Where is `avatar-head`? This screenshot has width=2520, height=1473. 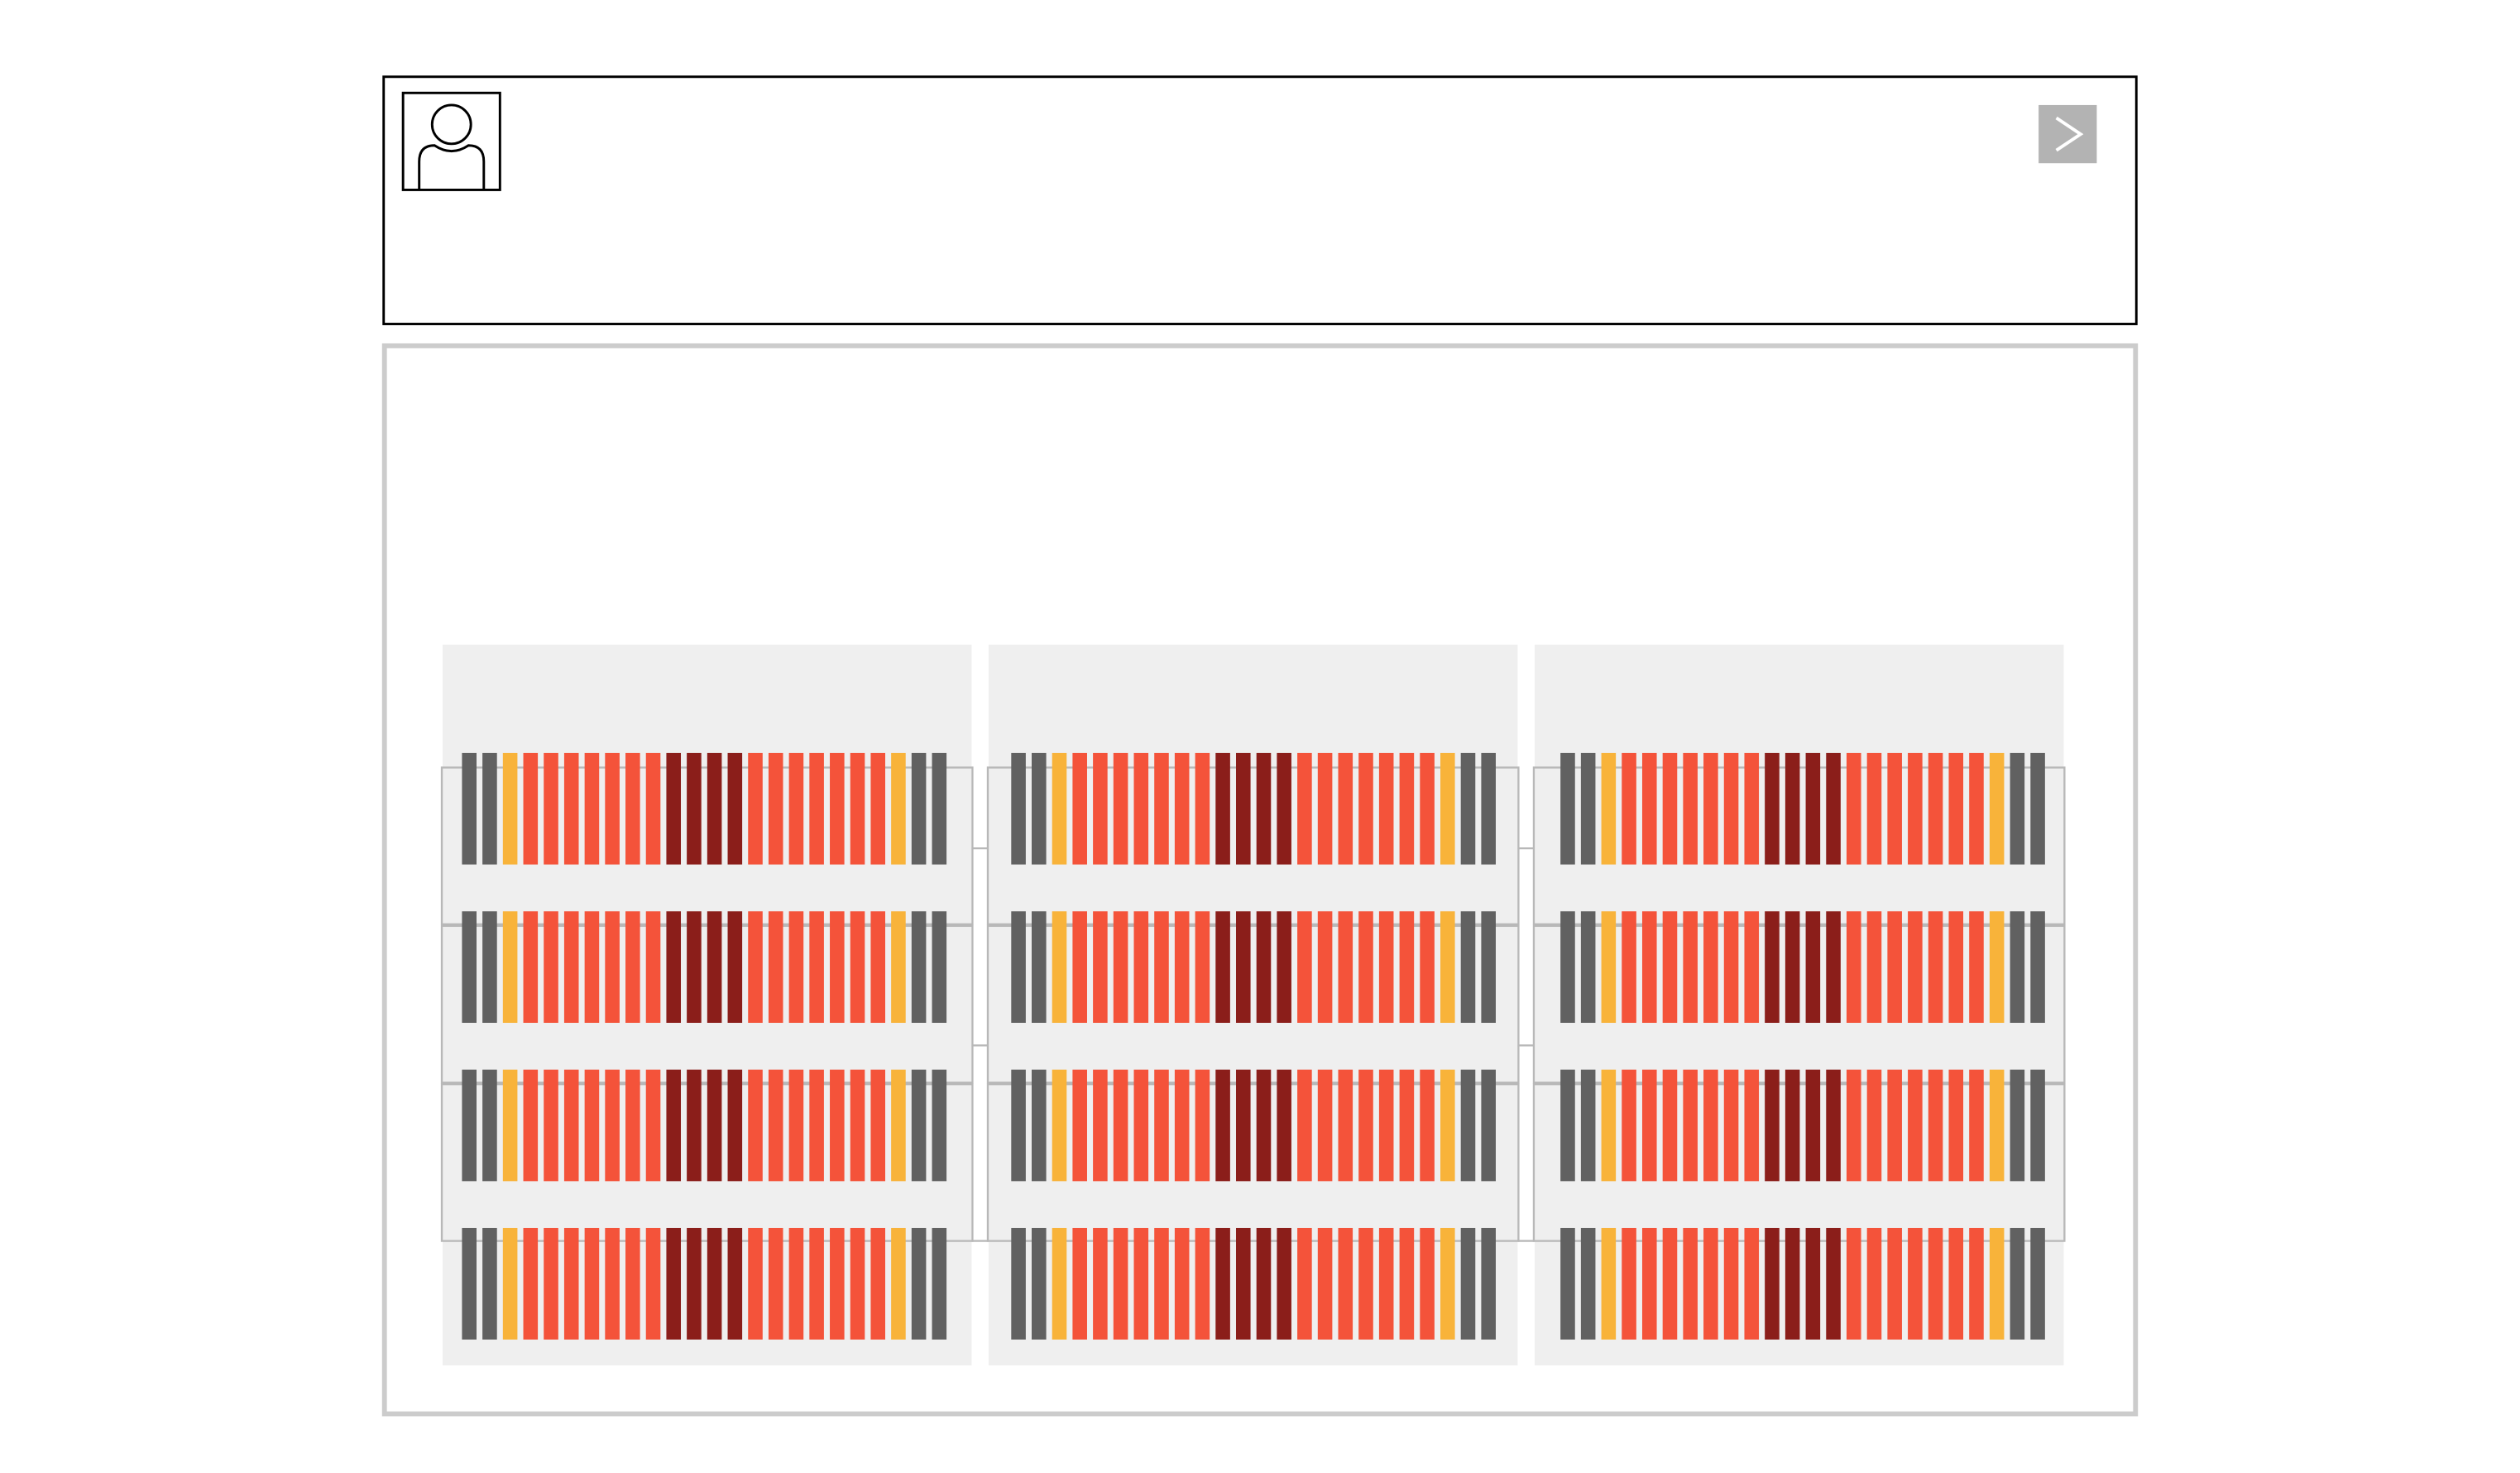 avatar-head is located at coordinates (451, 124).